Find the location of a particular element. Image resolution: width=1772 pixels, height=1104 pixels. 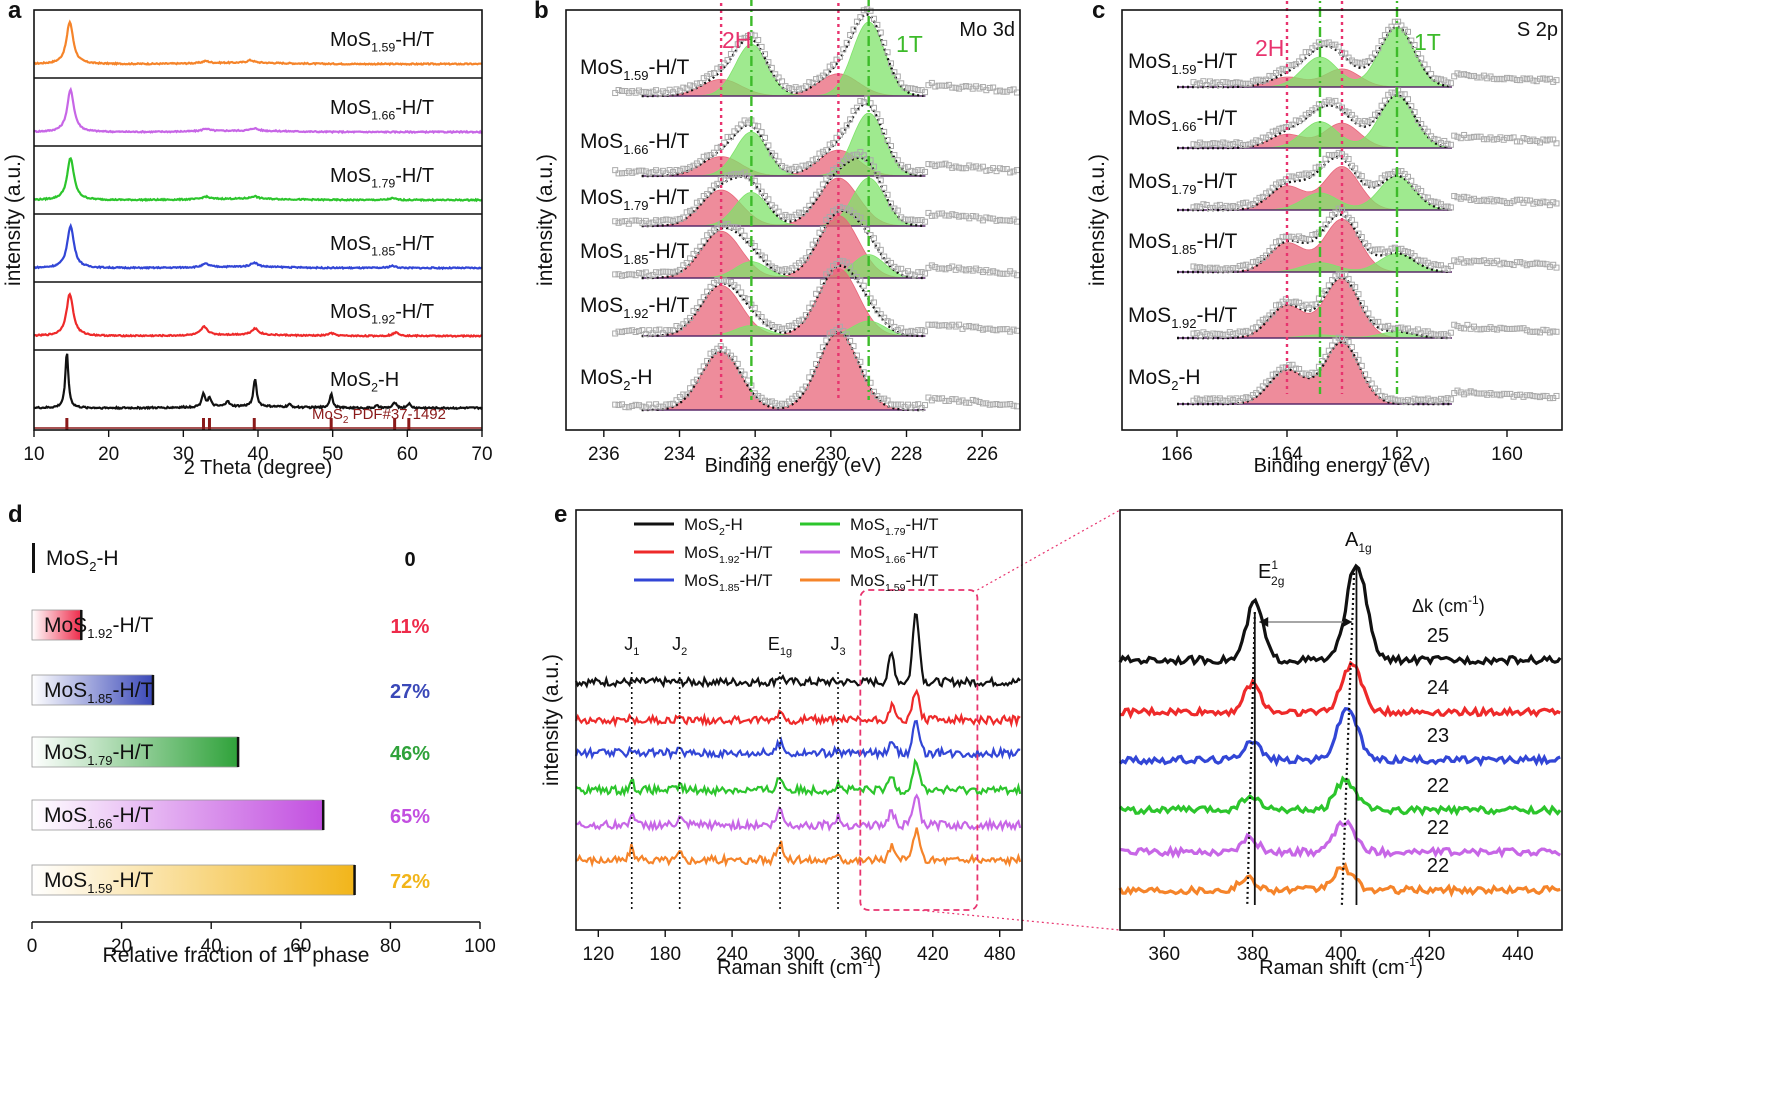

inset-xlabel: Raman shift (cm-1) is located at coordinates (1341, 966).